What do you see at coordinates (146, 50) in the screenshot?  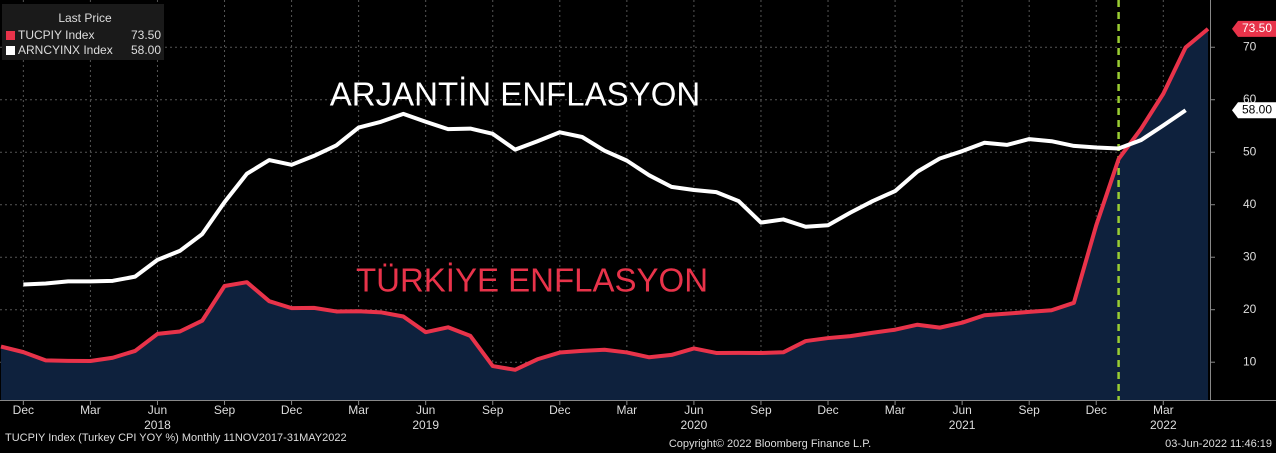 I see `legend-value: 58.00` at bounding box center [146, 50].